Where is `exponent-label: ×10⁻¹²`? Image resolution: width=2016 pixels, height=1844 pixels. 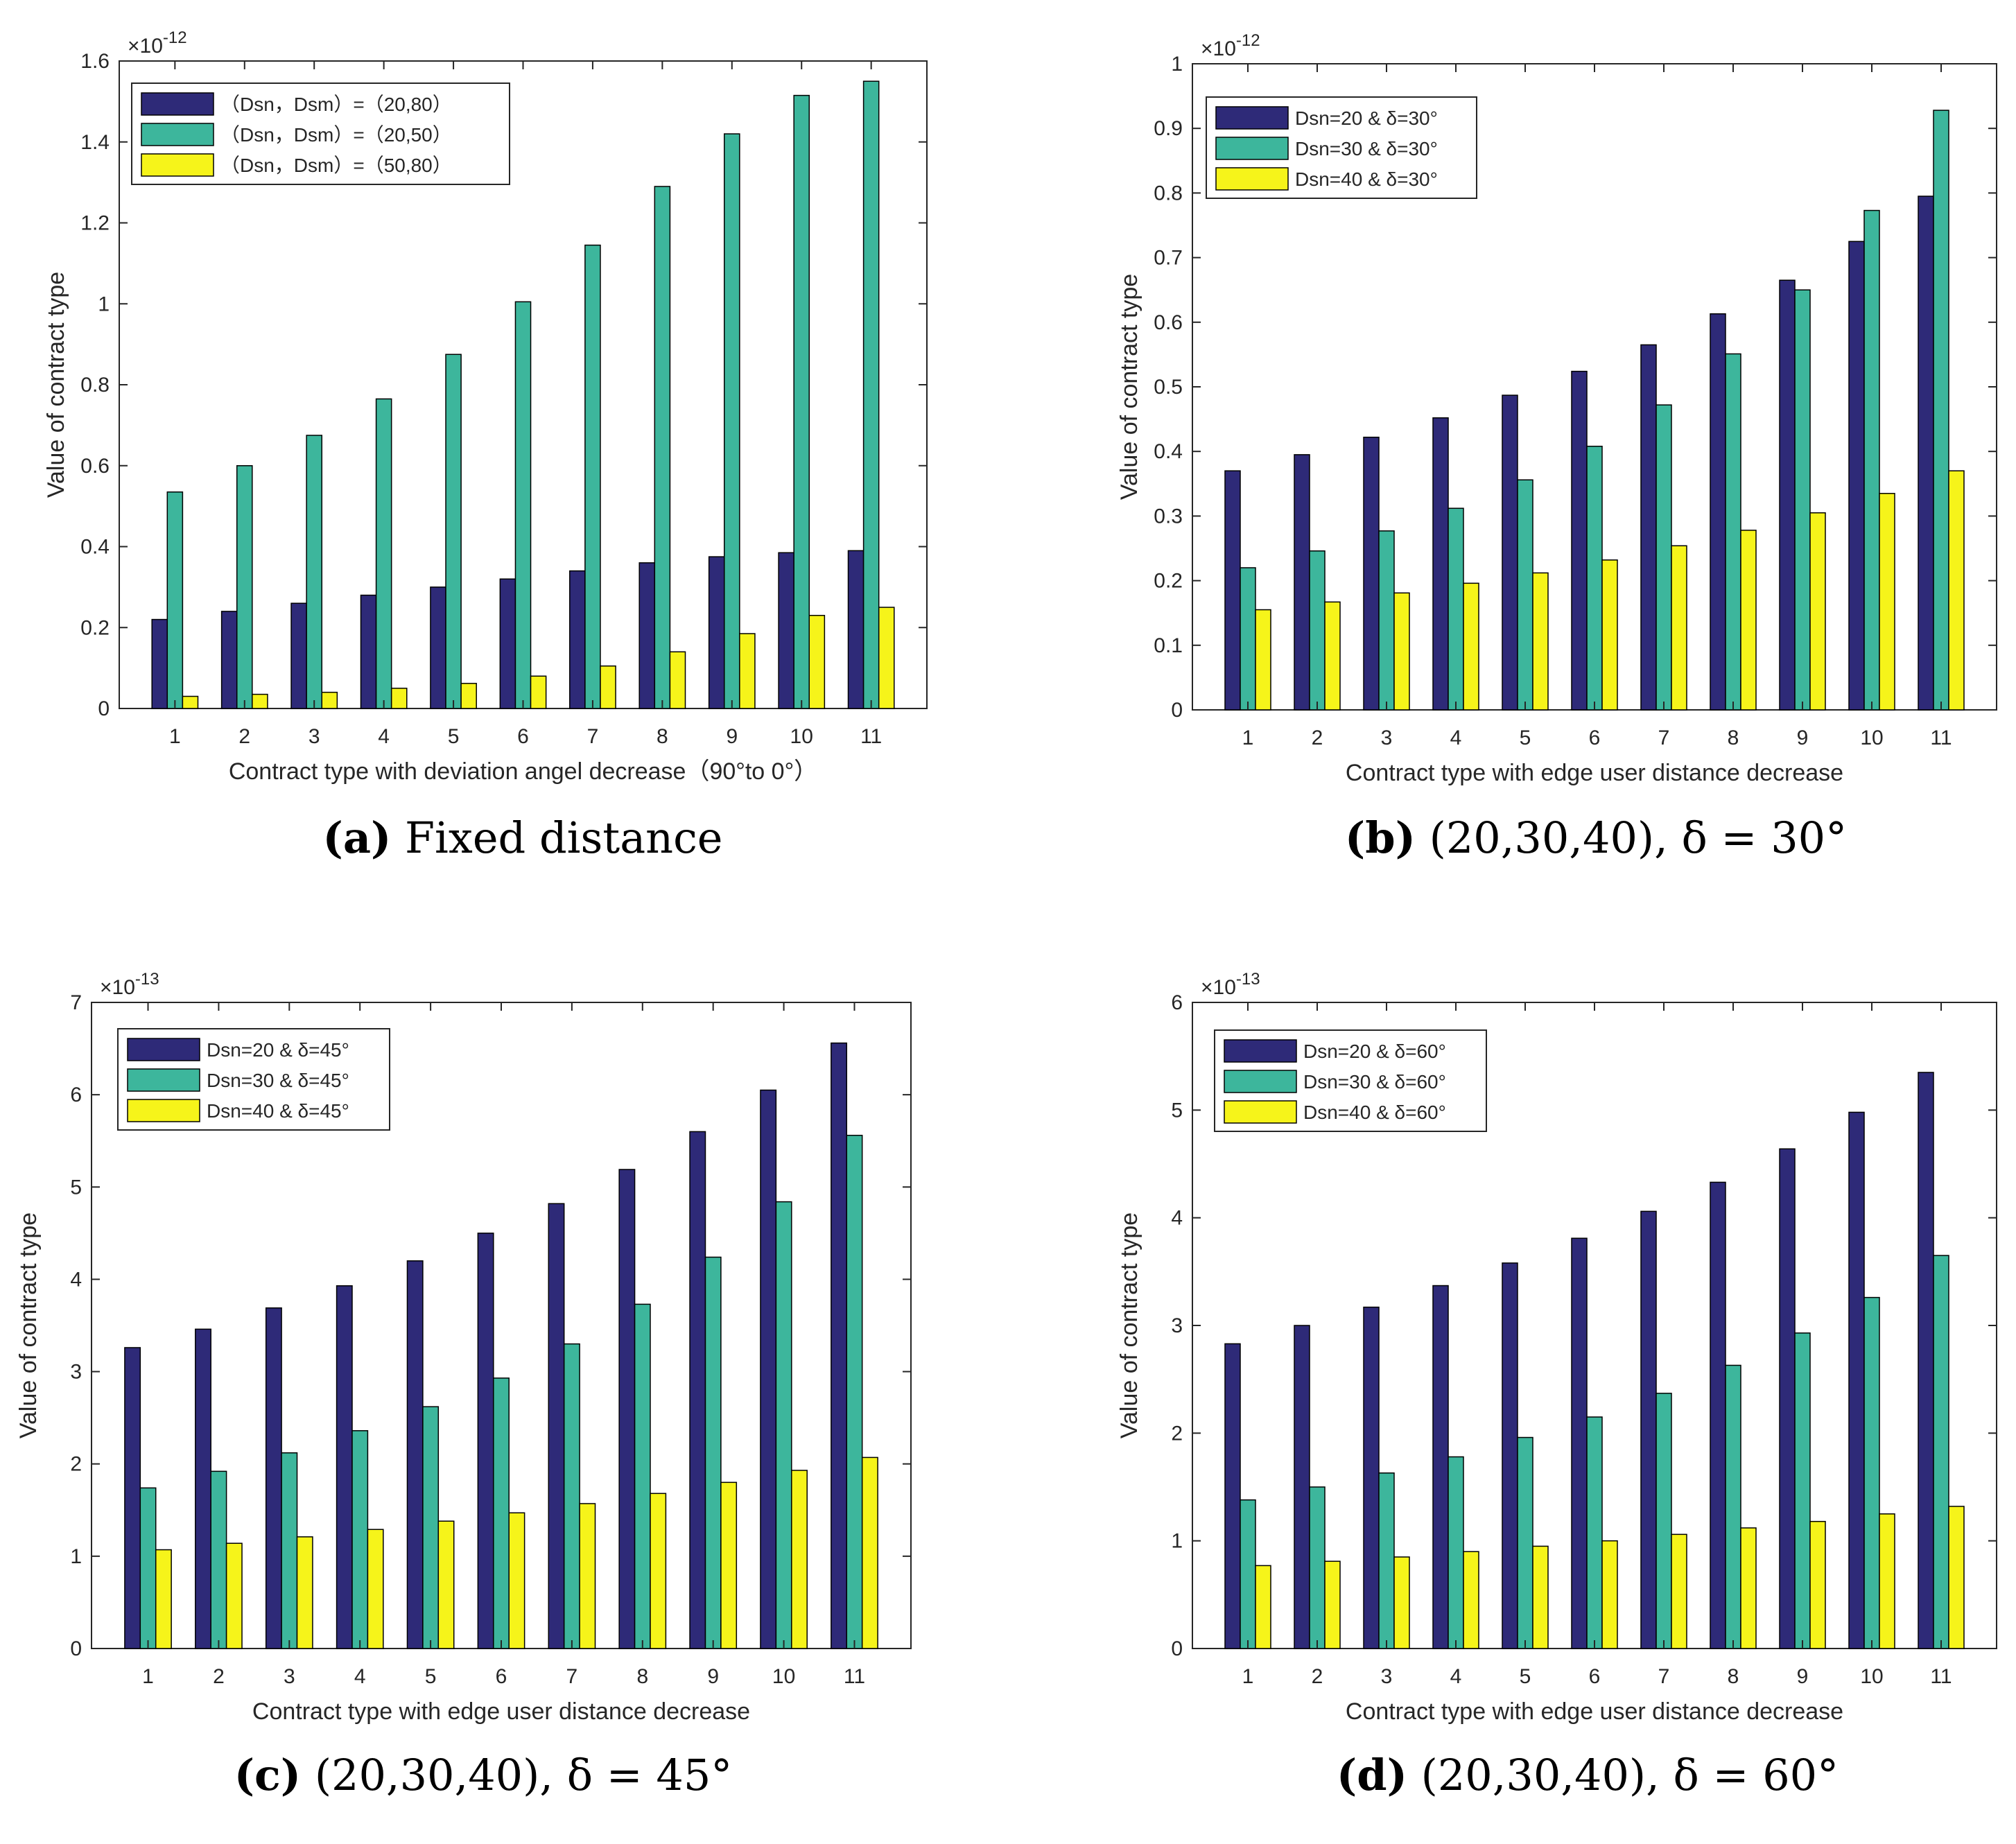 exponent-label: ×10⁻¹² is located at coordinates (1230, 45).